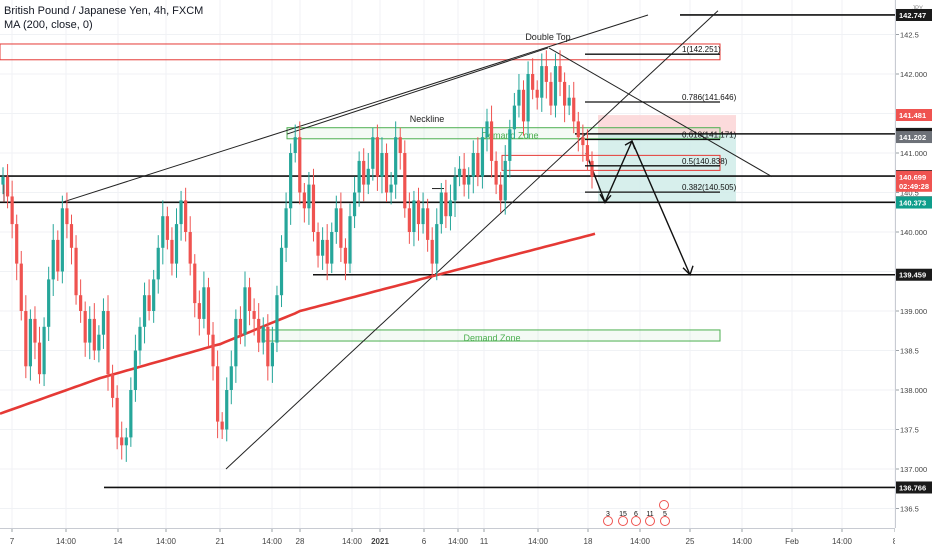  Describe the element at coordinates (611, 162) in the screenshot. I see `fib-zone-box` at that location.